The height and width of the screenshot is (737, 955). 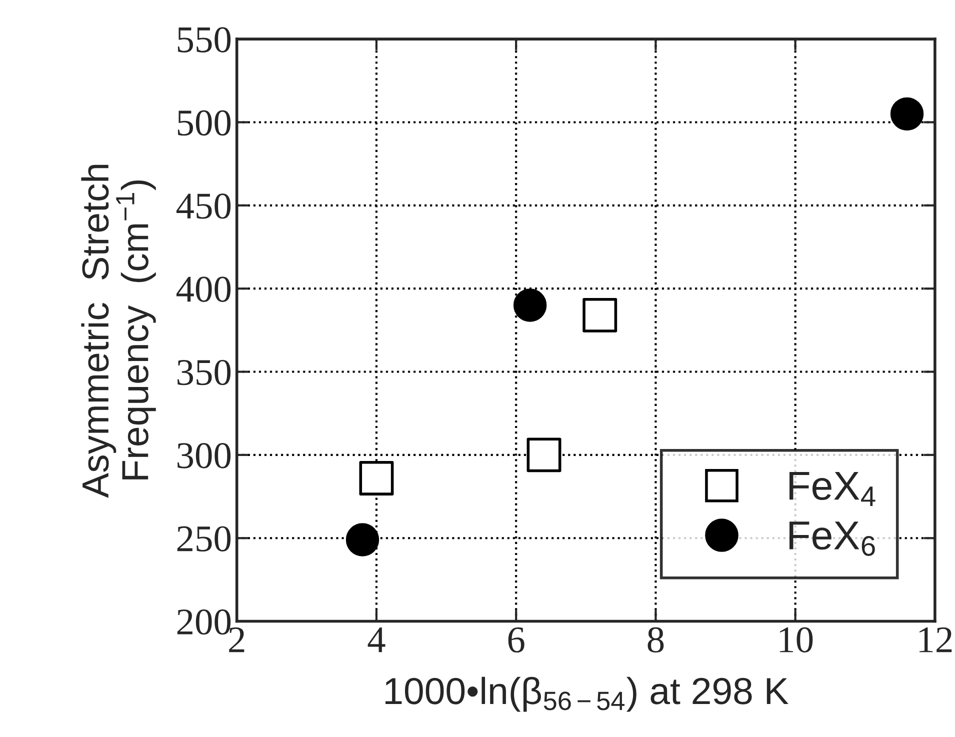 What do you see at coordinates (203, 289) in the screenshot?
I see `y-tick-label: 400` at bounding box center [203, 289].